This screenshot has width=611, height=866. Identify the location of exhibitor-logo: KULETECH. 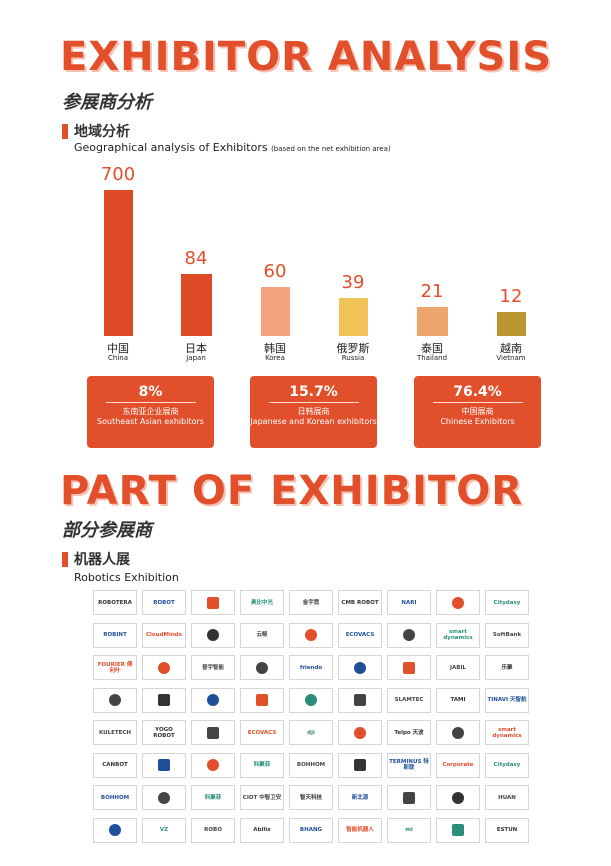
(115, 732).